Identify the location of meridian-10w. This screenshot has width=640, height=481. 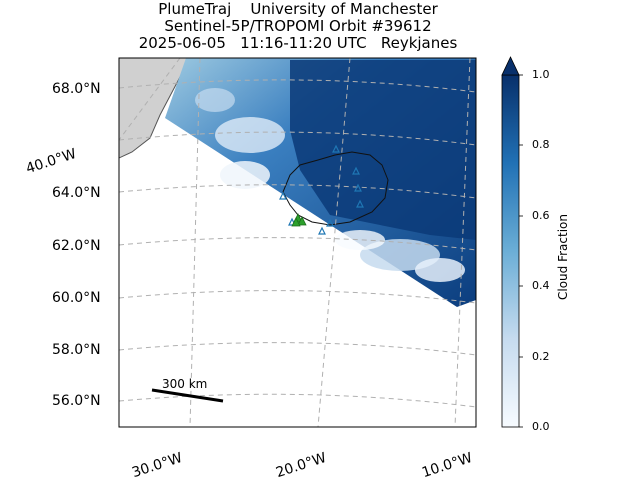
(462, 242).